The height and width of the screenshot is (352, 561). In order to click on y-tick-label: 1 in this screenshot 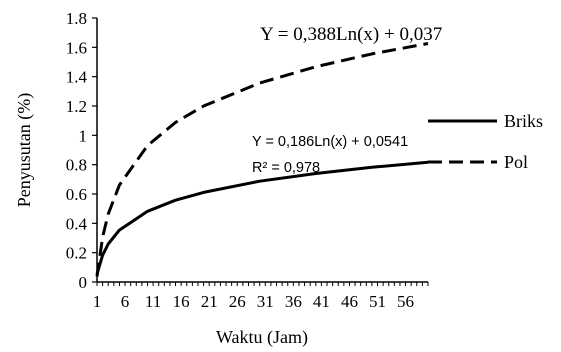, I will do `click(83, 135)`.